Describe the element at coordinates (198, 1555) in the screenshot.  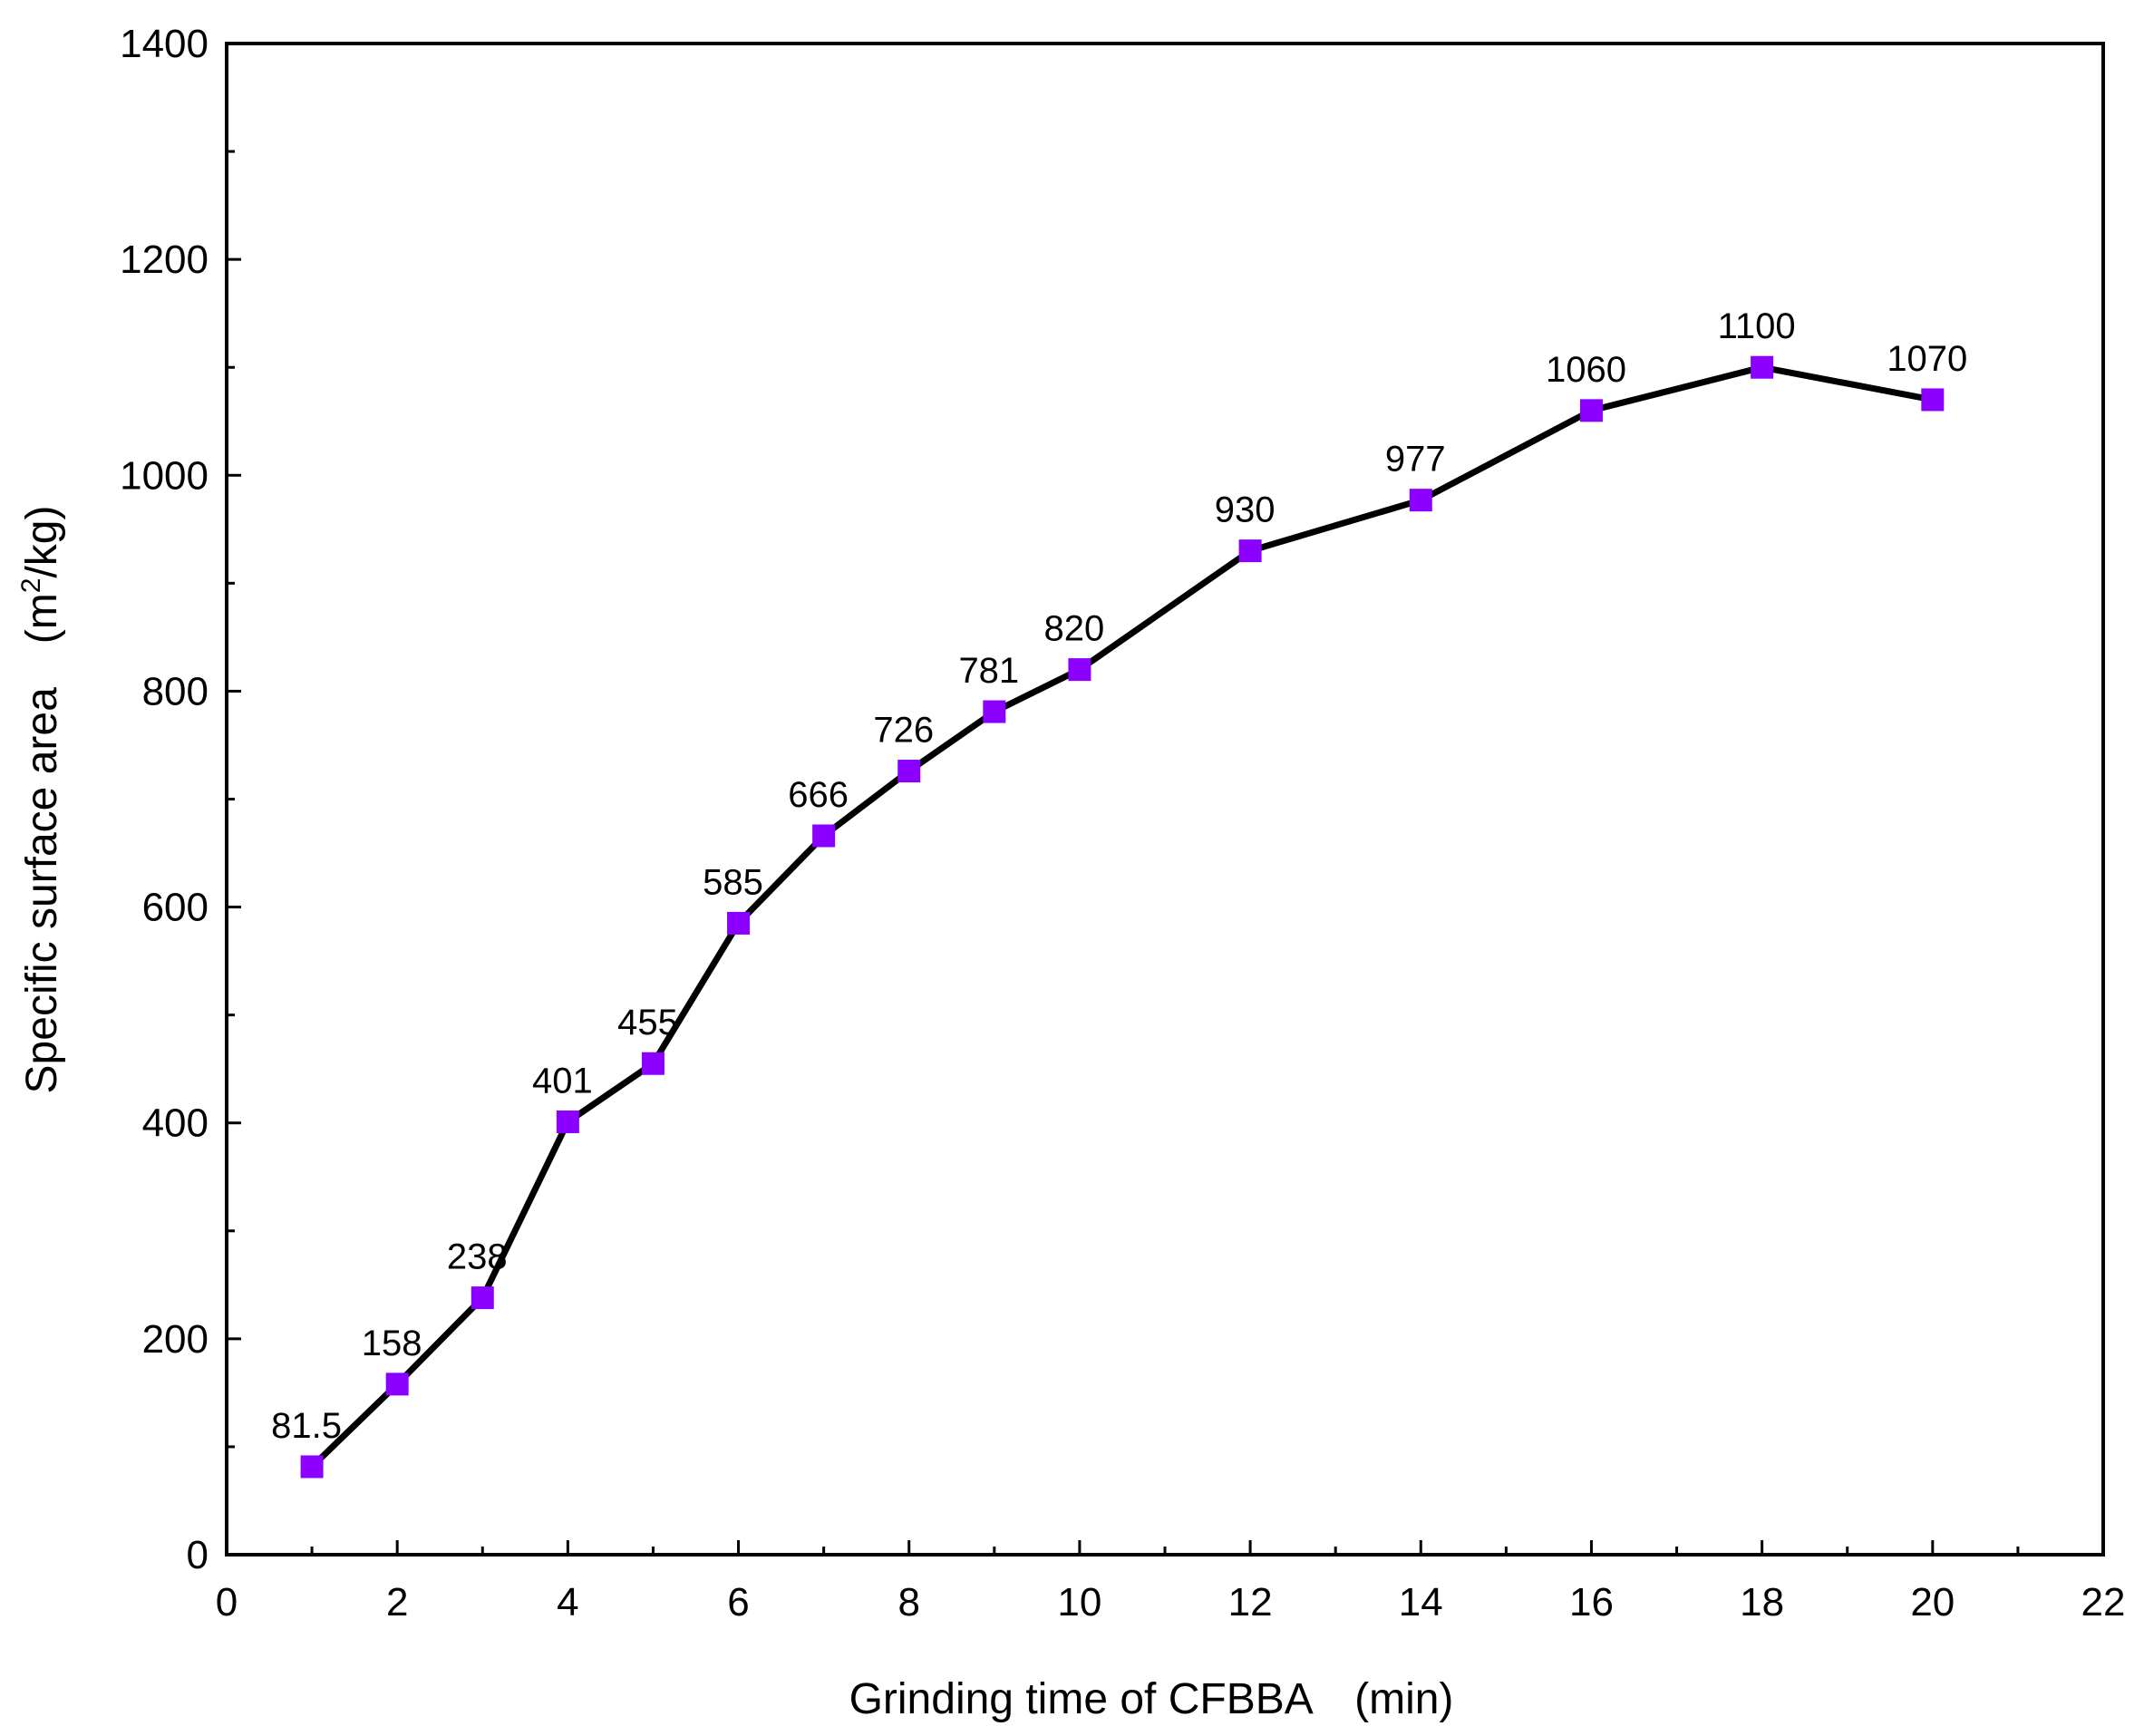
I see `y-tick-label: 0` at that location.